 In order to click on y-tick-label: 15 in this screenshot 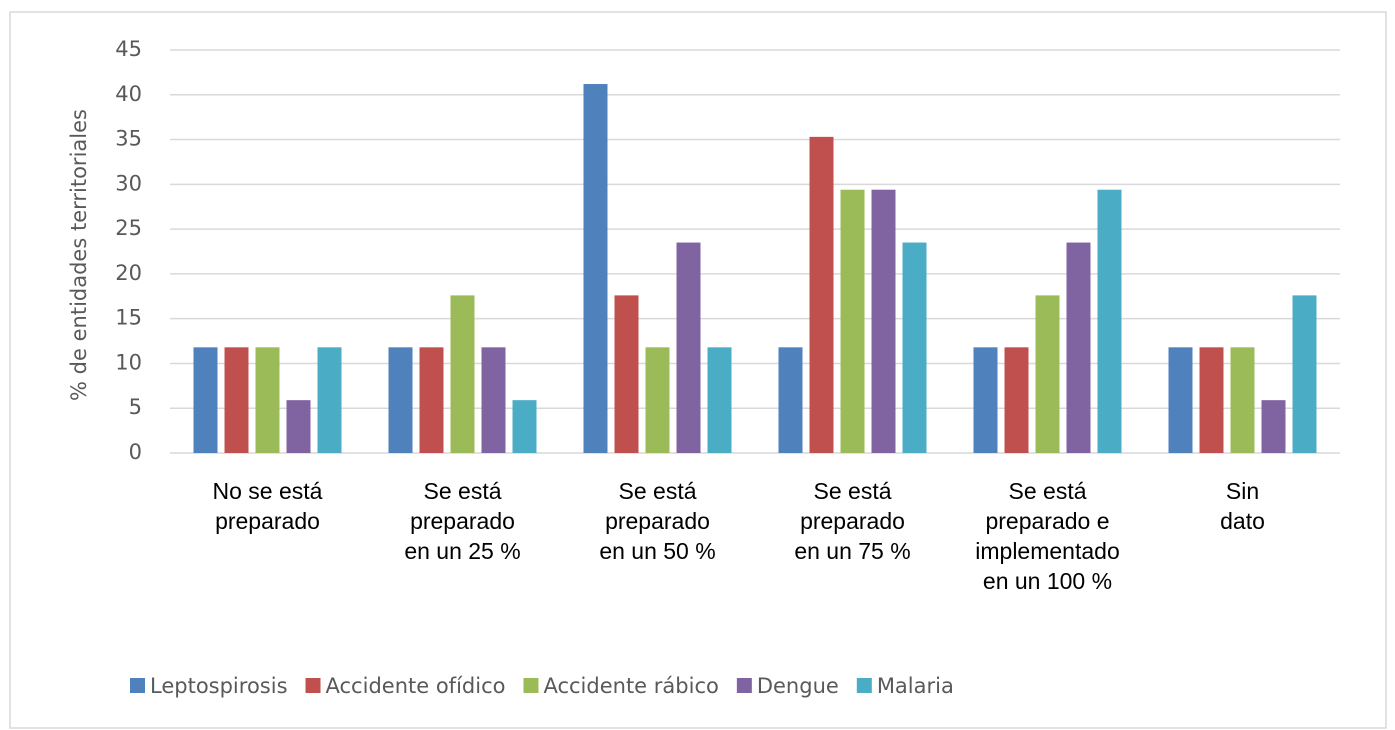, I will do `click(128, 318)`.